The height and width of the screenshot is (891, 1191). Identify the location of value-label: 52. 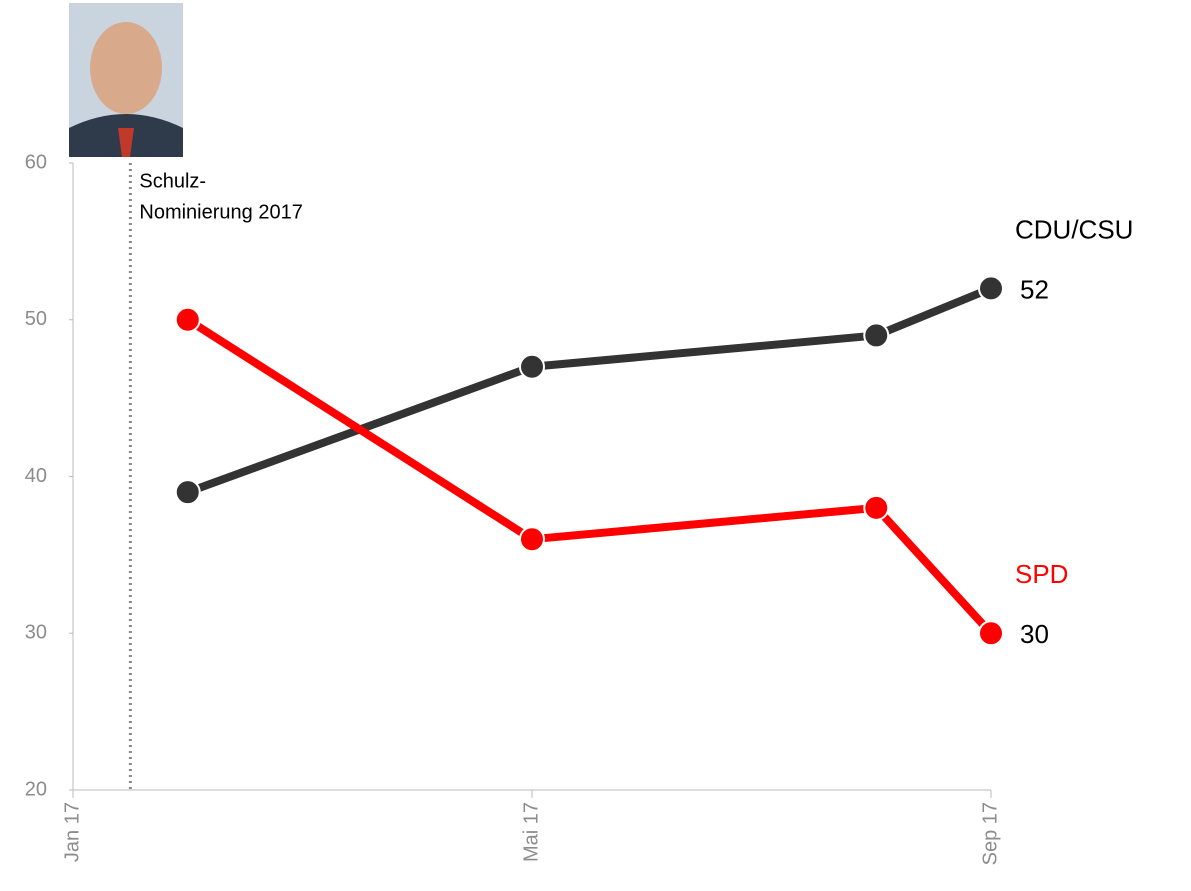
(1034, 289).